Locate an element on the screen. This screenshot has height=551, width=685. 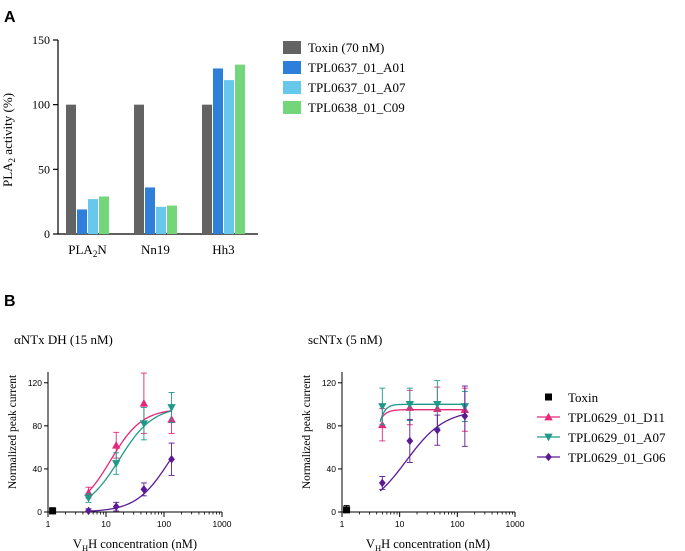
legend-label: TPL0629_01_A07 is located at coordinates (617, 437).